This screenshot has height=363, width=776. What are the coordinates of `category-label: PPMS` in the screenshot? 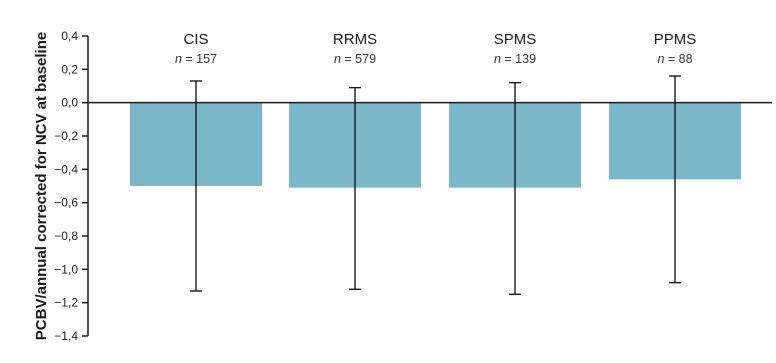 It's located at (675, 39).